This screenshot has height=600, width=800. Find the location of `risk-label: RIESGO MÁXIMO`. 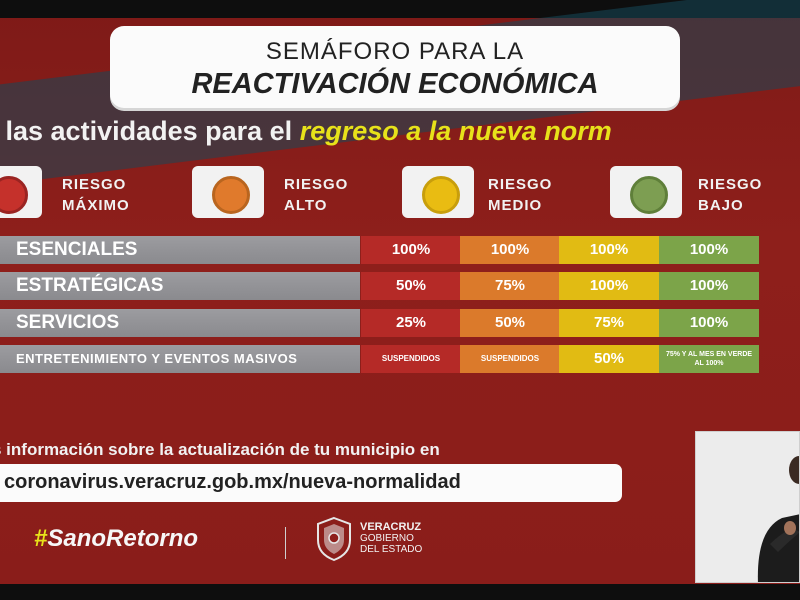

risk-label: RIESGO MÁXIMO is located at coordinates (96, 195).